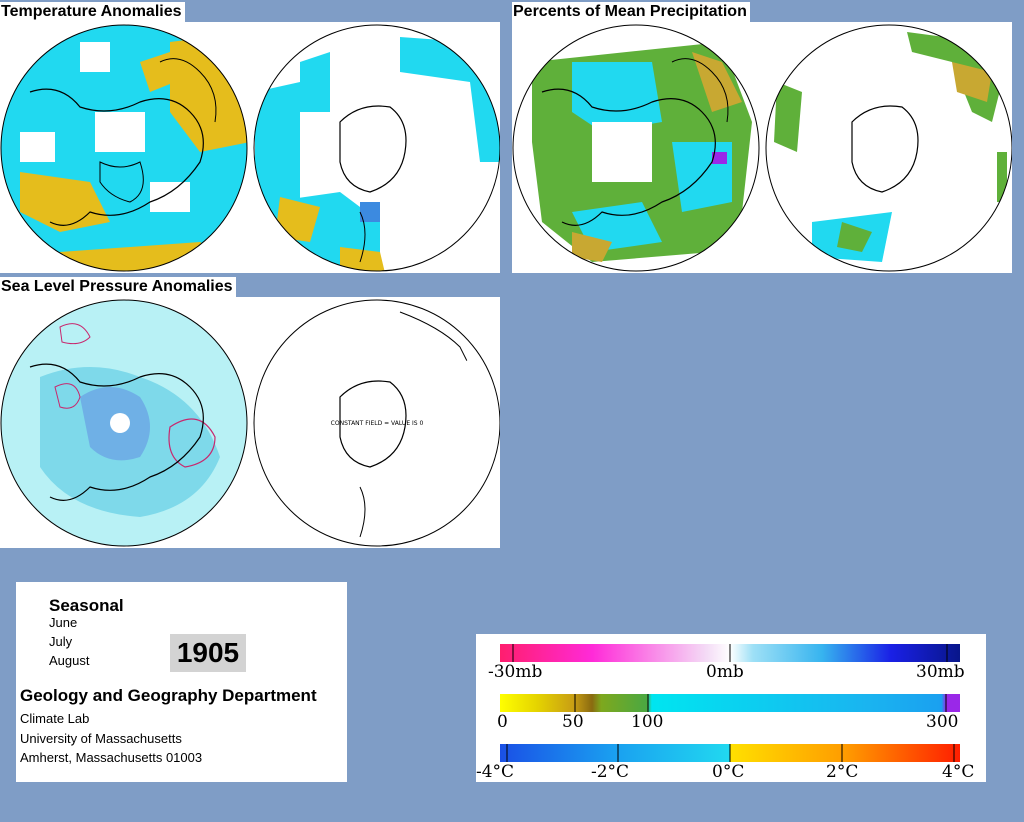 The width and height of the screenshot is (1024, 822). What do you see at coordinates (610, 772) in the screenshot?
I see `temp-label-neg2: -2°C` at bounding box center [610, 772].